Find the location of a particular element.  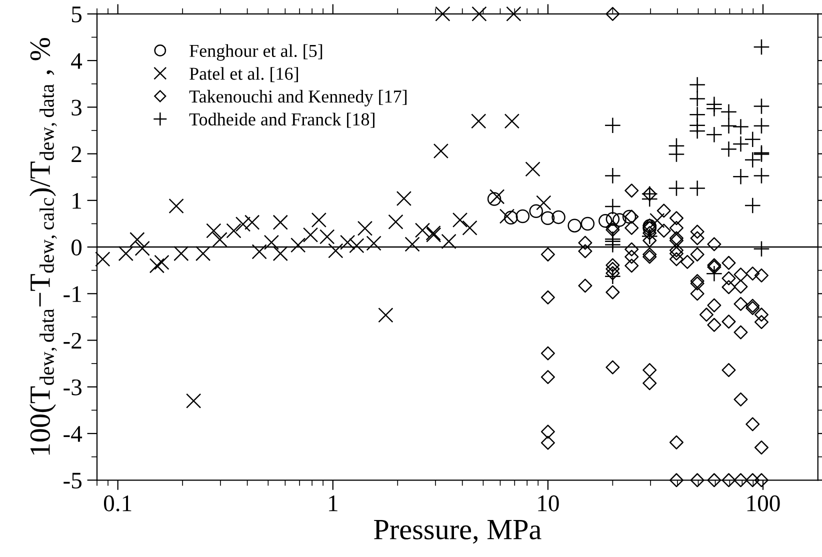

y-tick-label: -3 is located at coordinates (73, 387).